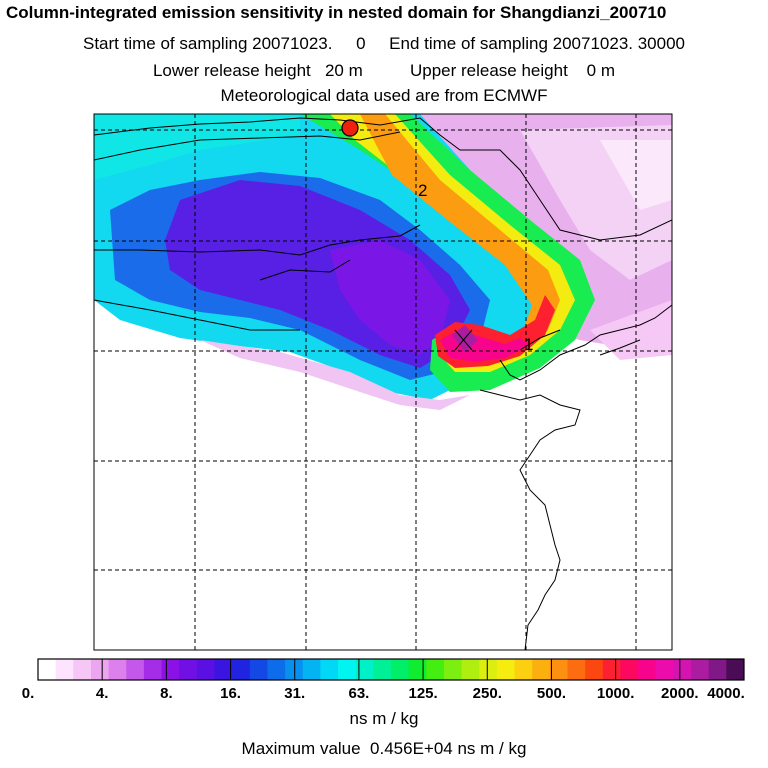 The width and height of the screenshot is (768, 768). Describe the element at coordinates (28, 693) in the screenshot. I see `colorbar-tick-label: 0.` at that location.